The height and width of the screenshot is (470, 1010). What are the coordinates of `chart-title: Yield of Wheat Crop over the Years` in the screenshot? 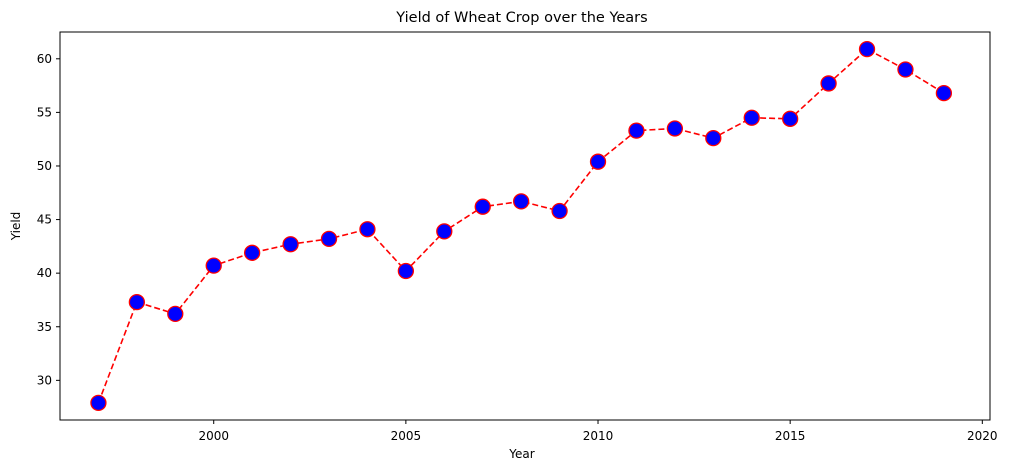 It's located at (521, 18).